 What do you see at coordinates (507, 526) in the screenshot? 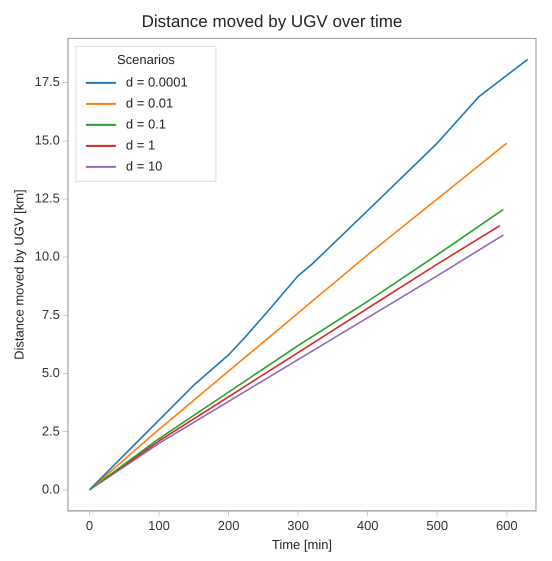
I see `x-tick-label: 600` at bounding box center [507, 526].